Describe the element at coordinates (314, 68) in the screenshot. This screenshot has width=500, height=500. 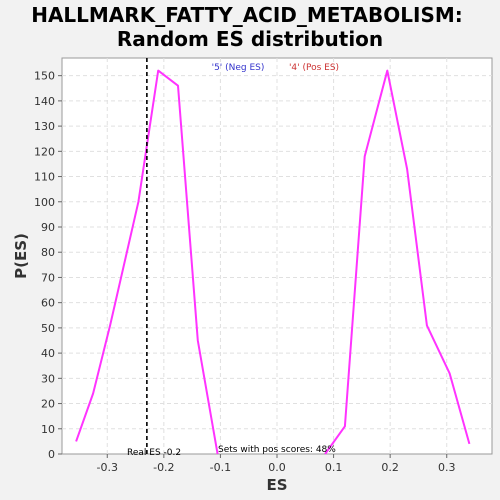
I see `pos-es-label: '4' (Pos ES)` at that location.